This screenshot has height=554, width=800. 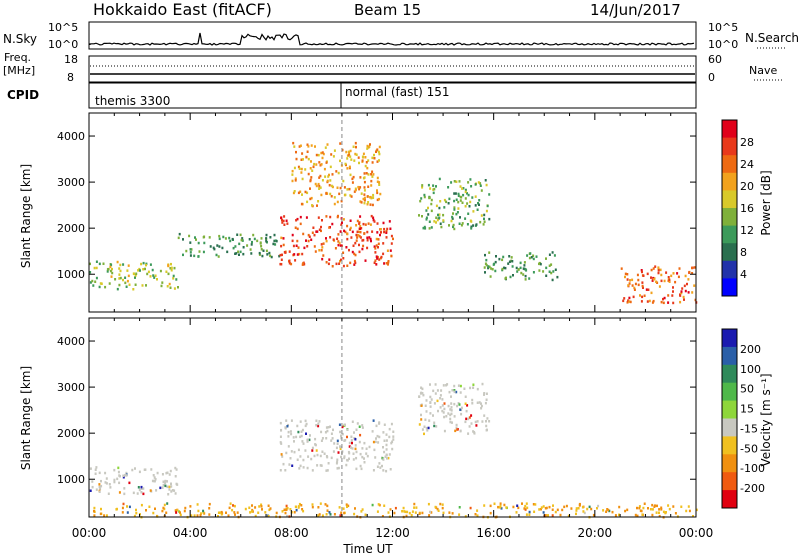 I want to click on nave-tick-top: 60, so click(x=715, y=59).